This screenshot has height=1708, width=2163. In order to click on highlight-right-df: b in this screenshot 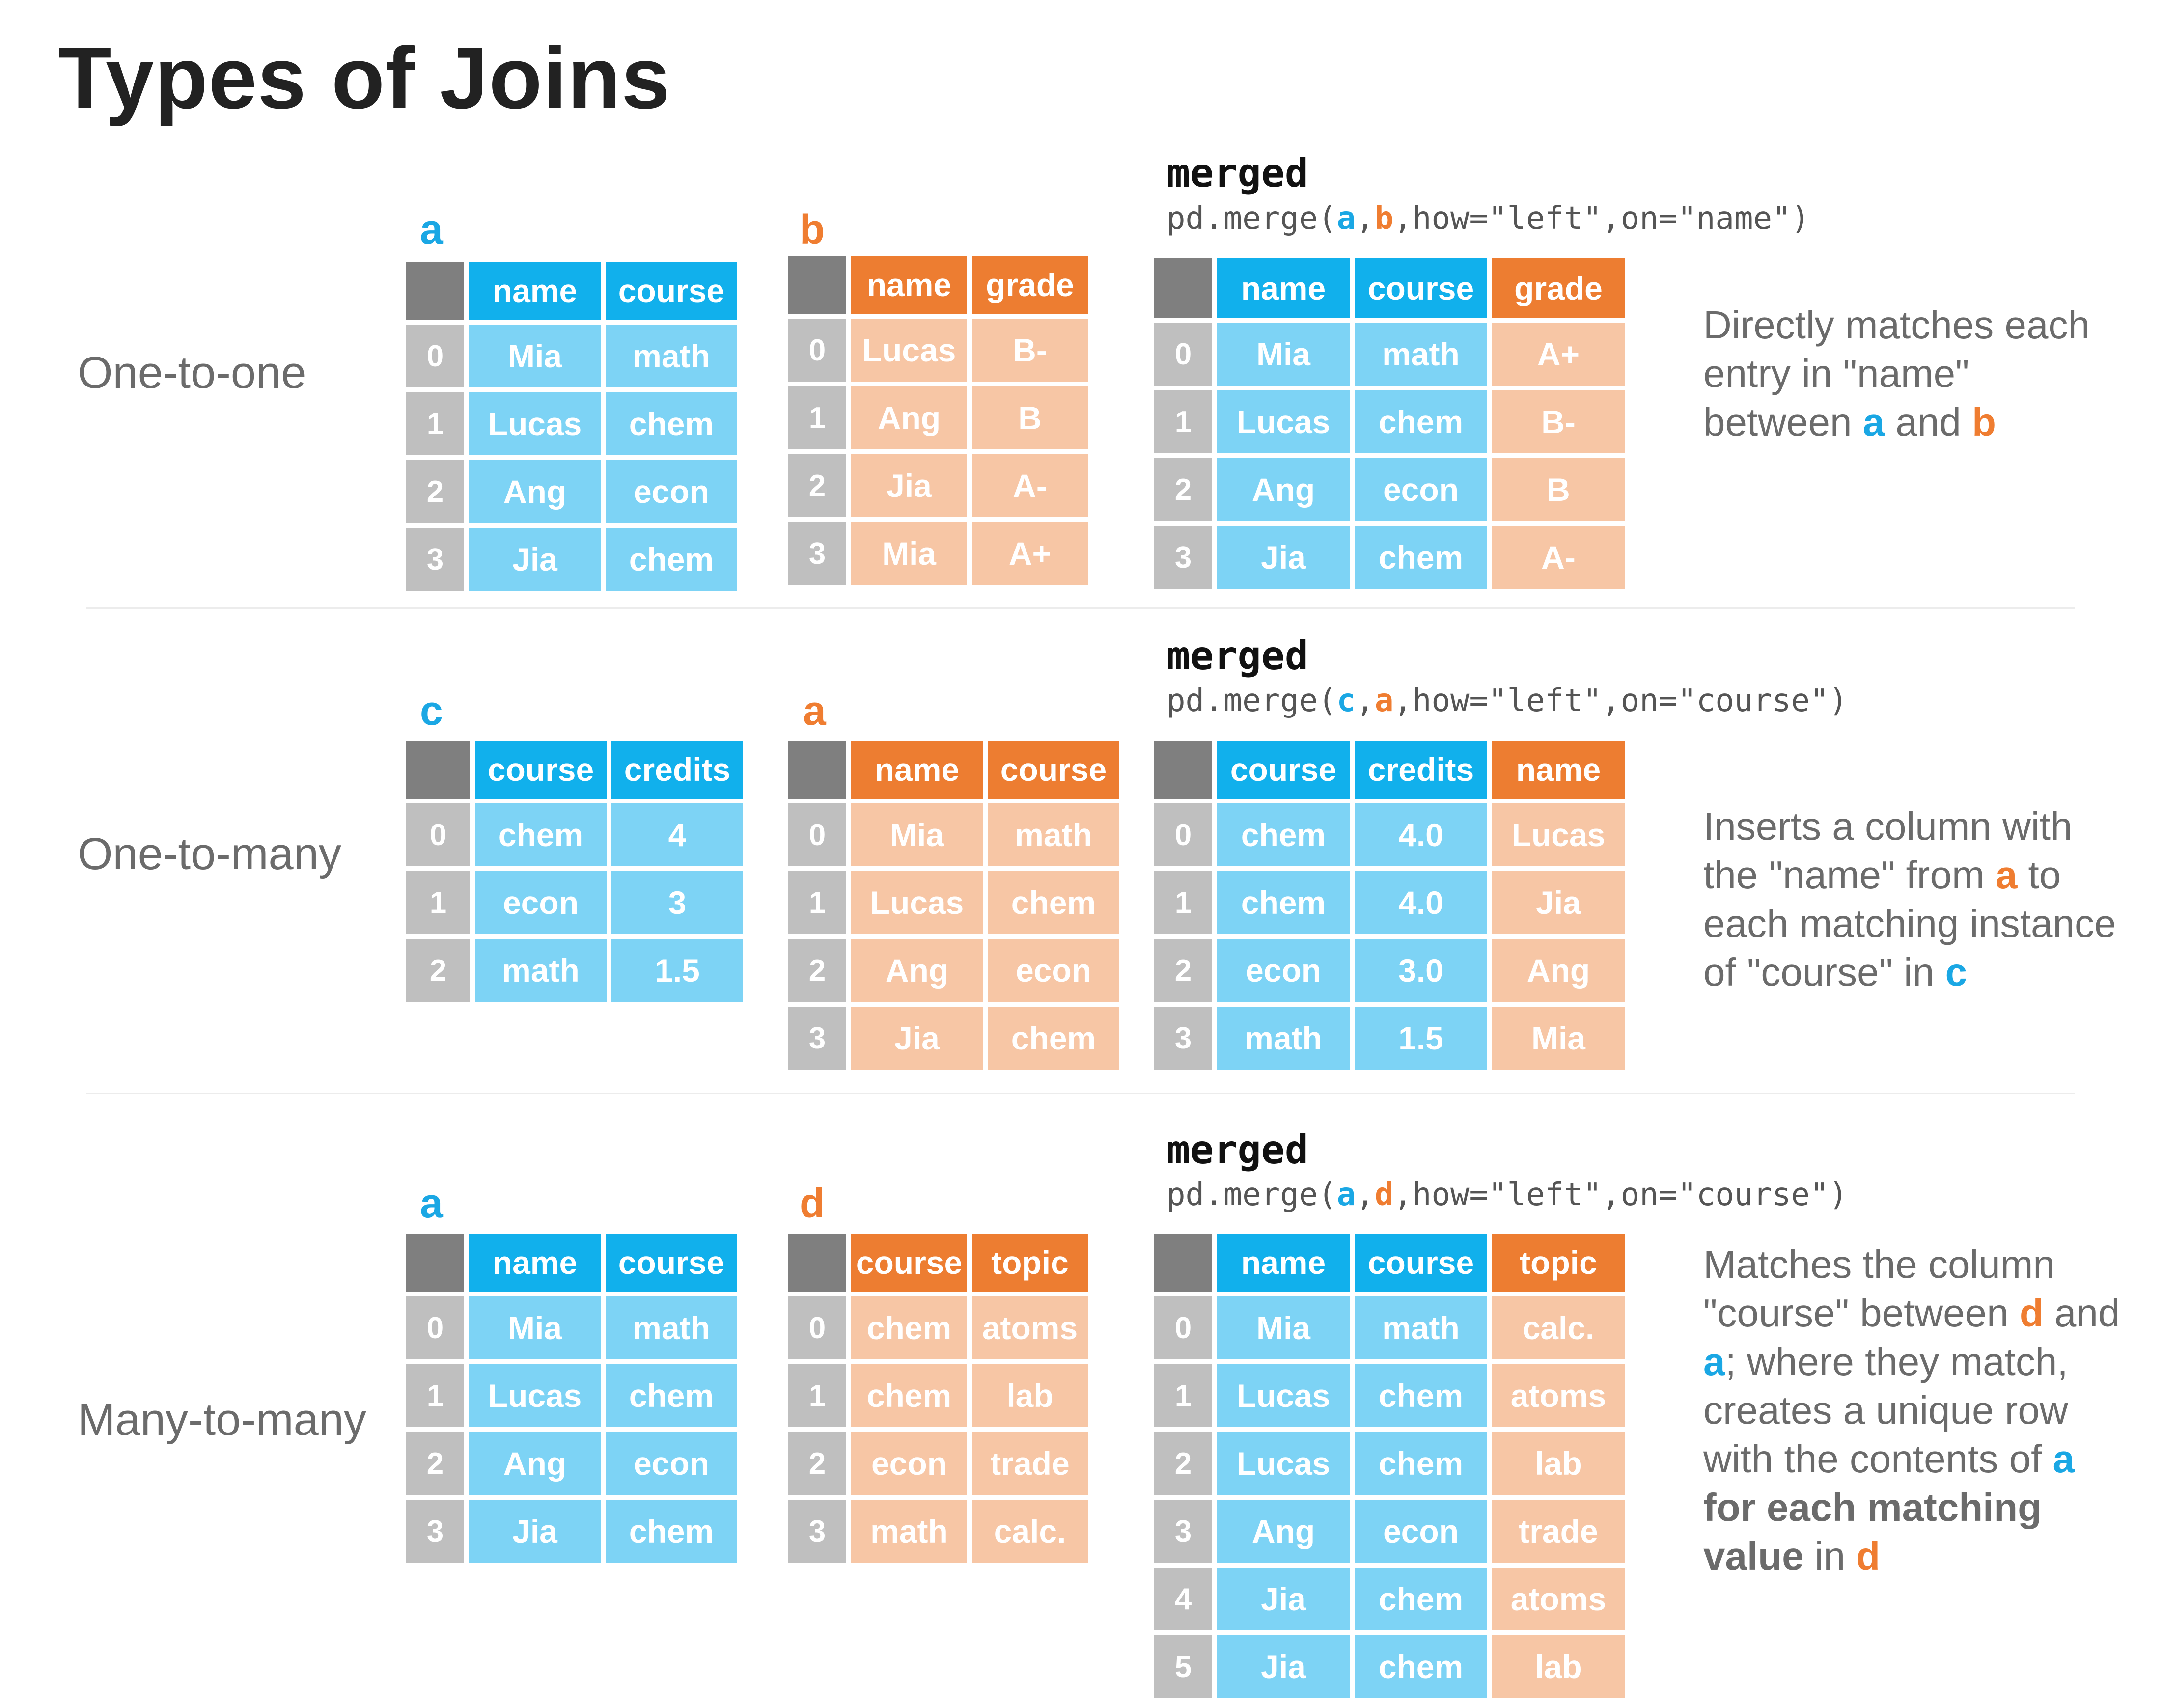, I will do `click(1984, 422)`.